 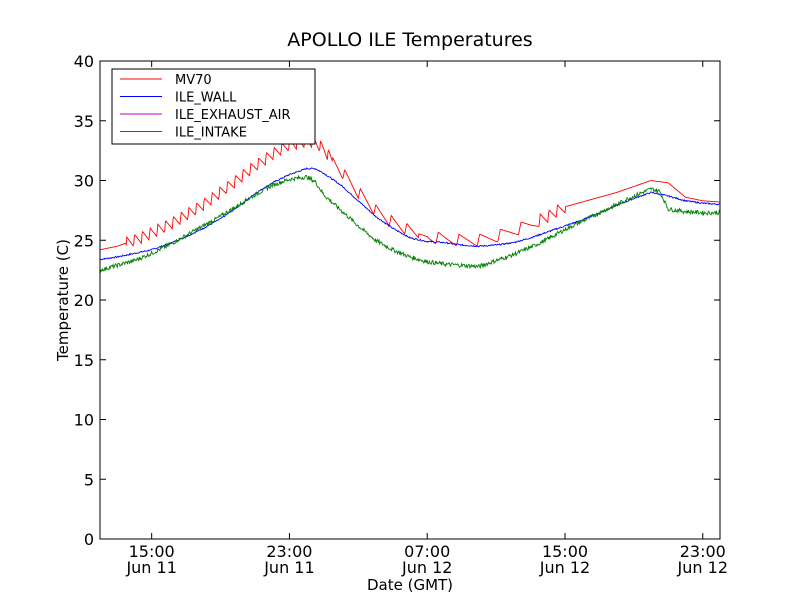 What do you see at coordinates (84, 300) in the screenshot?
I see `y-tick-label: 20` at bounding box center [84, 300].